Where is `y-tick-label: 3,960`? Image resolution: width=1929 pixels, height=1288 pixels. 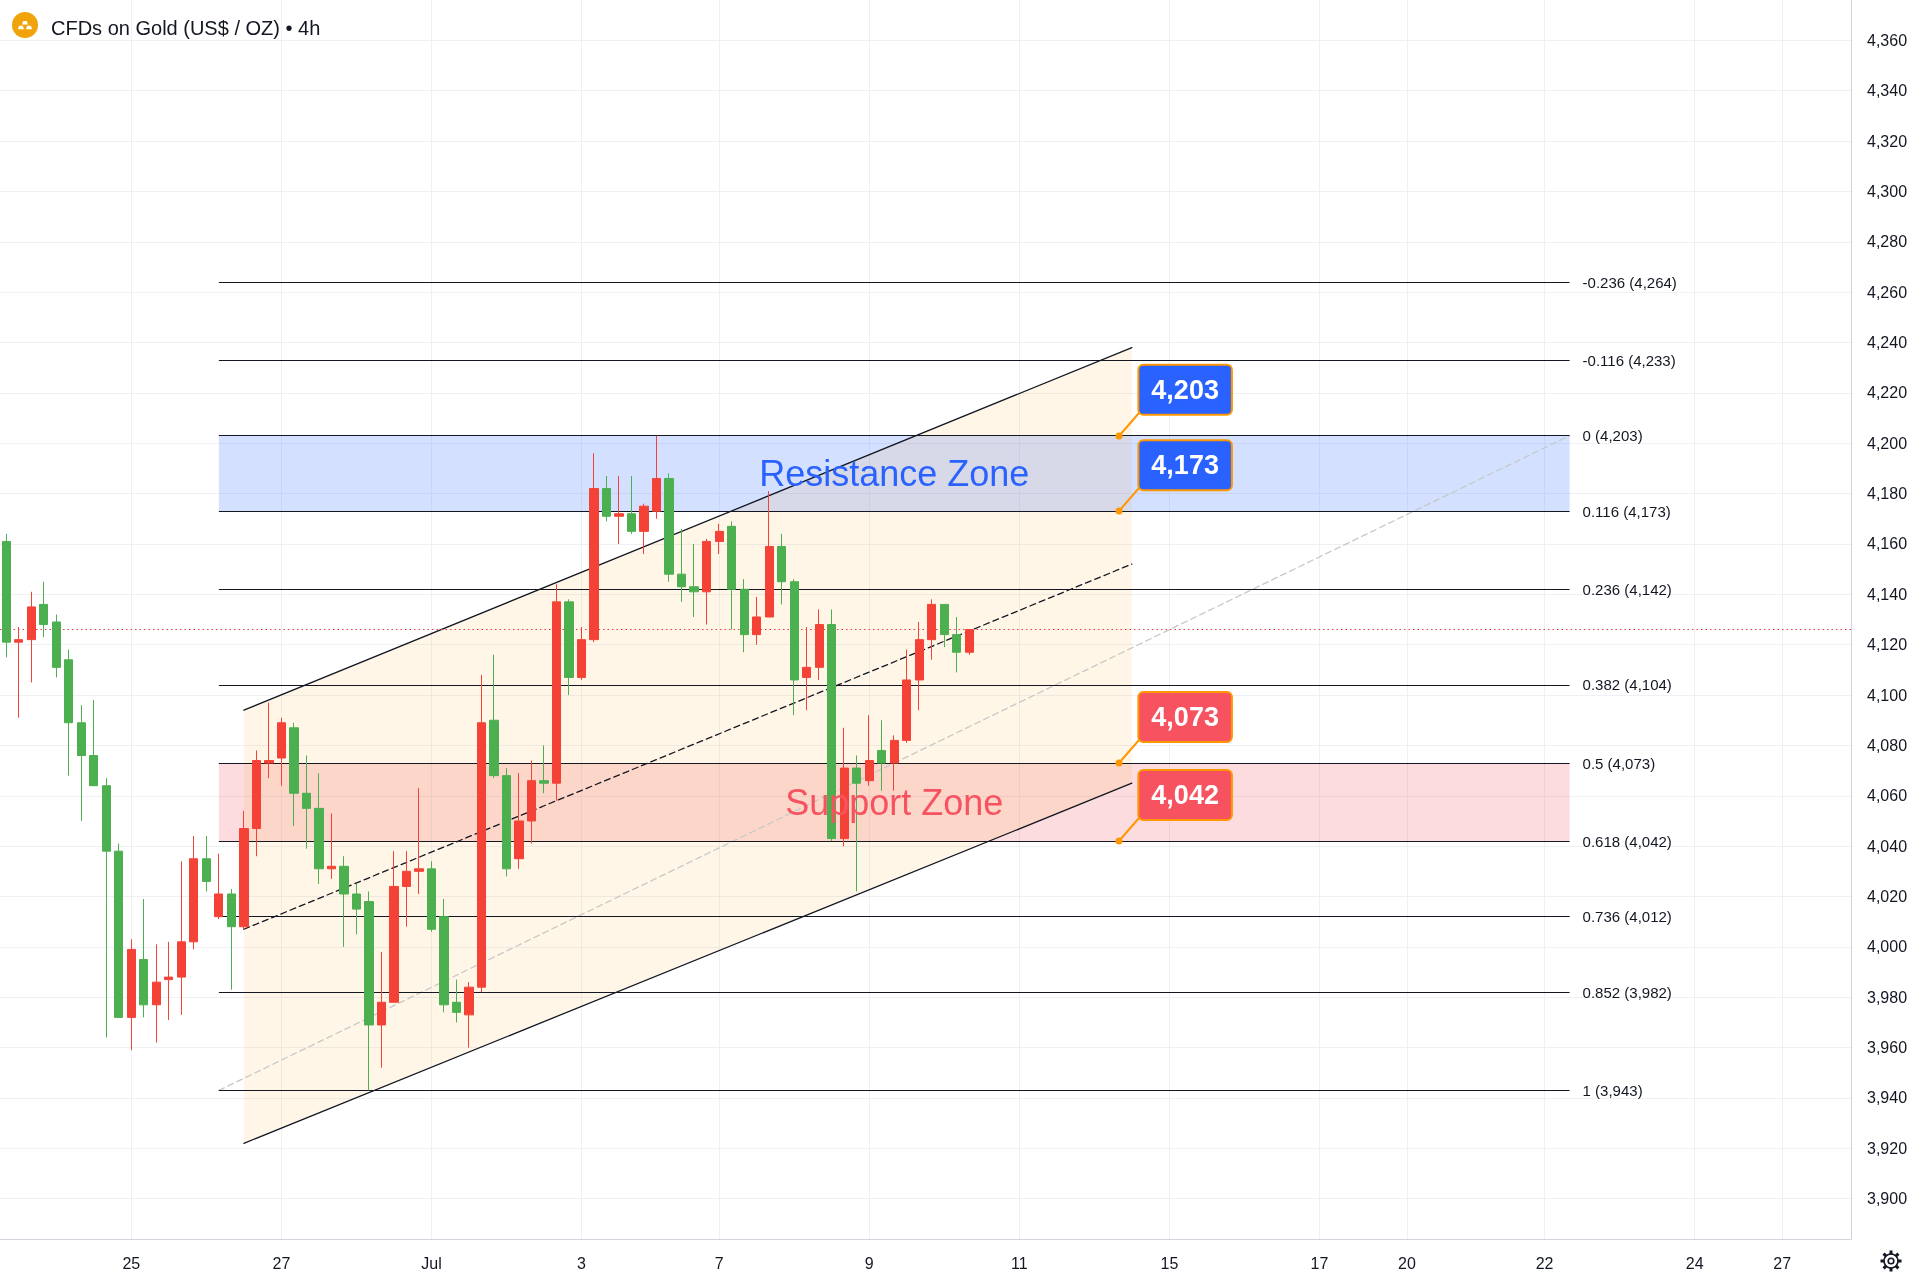
y-tick-label: 3,960 is located at coordinates (1887, 1048).